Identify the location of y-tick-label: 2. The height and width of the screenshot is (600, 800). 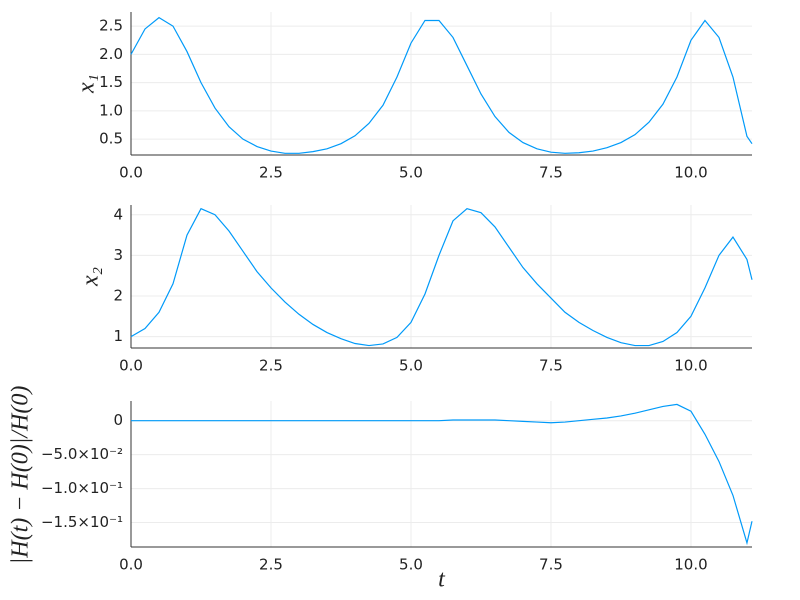
(118, 296).